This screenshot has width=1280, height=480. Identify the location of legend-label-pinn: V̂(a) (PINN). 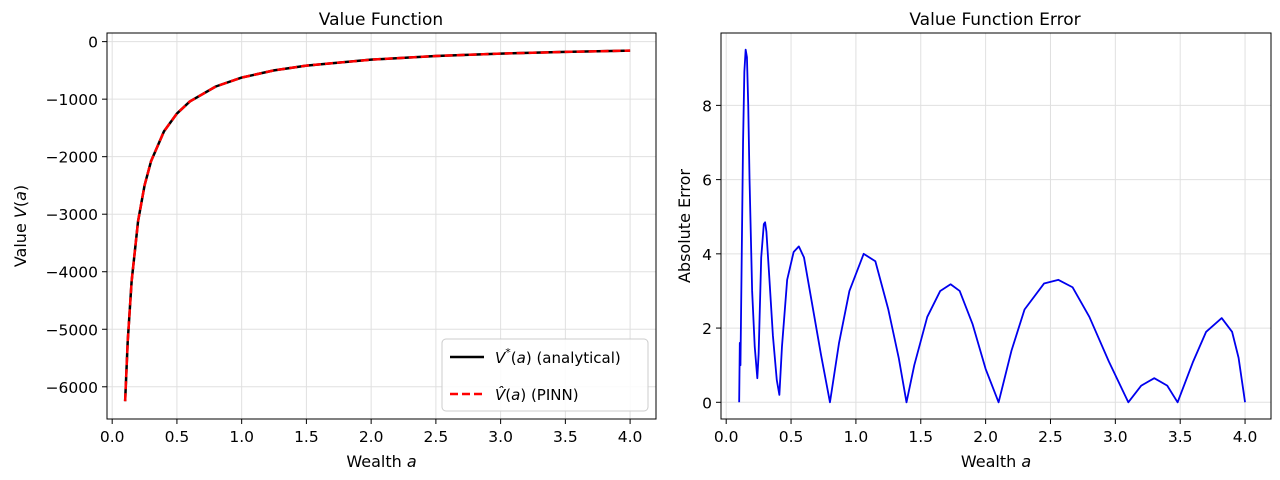
(537, 394).